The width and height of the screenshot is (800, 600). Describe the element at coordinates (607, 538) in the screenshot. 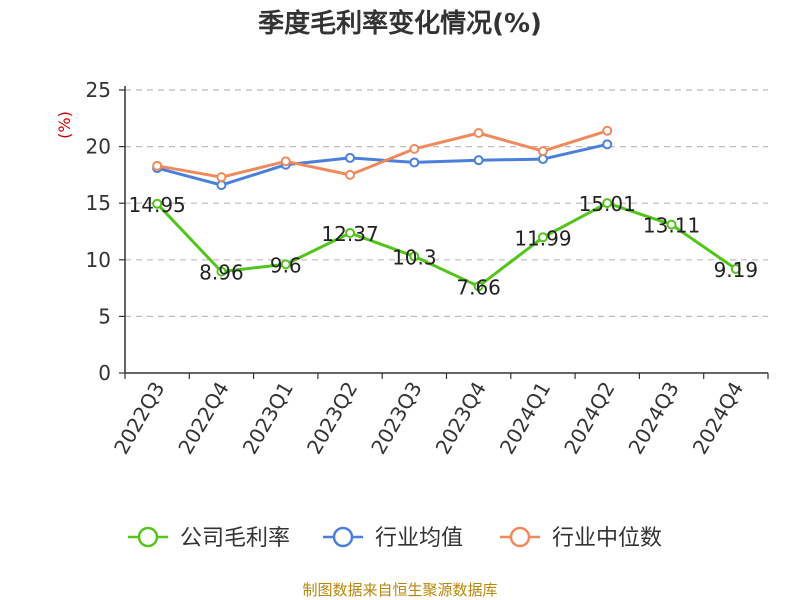

I see `legend-label: 行业中位数` at that location.